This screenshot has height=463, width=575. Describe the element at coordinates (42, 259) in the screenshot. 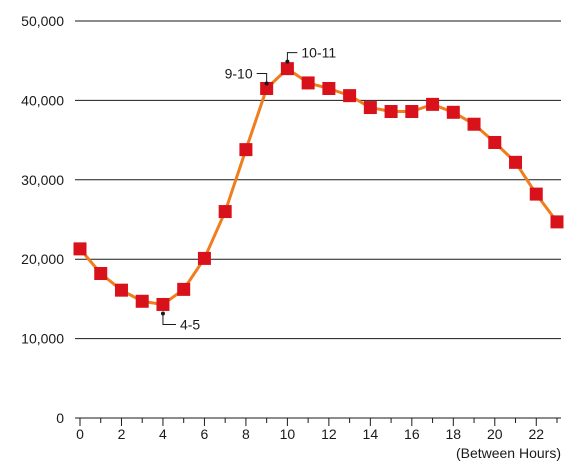

I see `y-tick-label: 20,000` at that location.